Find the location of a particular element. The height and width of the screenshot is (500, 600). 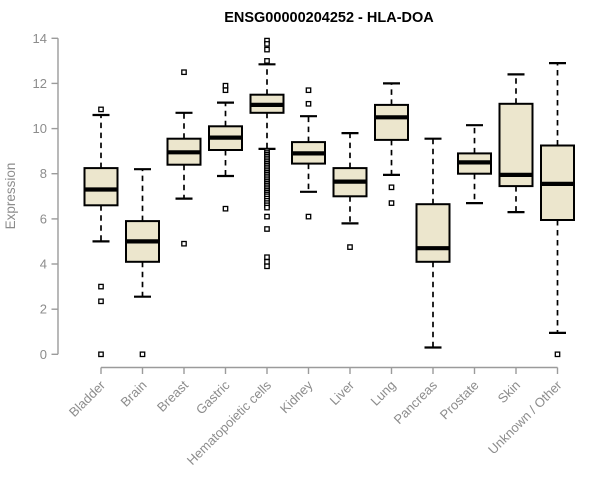

x-tick-label: Prostate is located at coordinates (459, 400).